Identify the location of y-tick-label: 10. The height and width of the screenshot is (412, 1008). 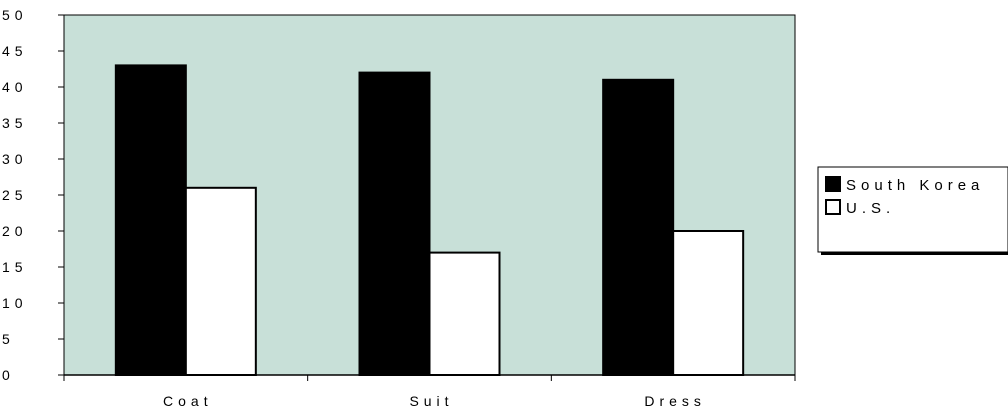
(15, 303).